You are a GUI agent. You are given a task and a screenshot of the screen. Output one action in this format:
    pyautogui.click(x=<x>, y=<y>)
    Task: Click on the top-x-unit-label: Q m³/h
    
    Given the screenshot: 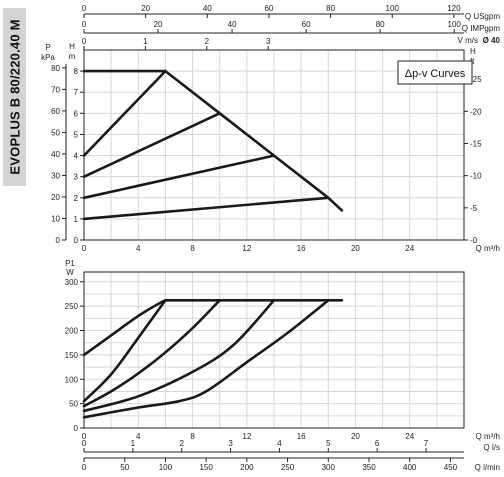 What is the action you would take?
    pyautogui.click(x=488, y=248)
    